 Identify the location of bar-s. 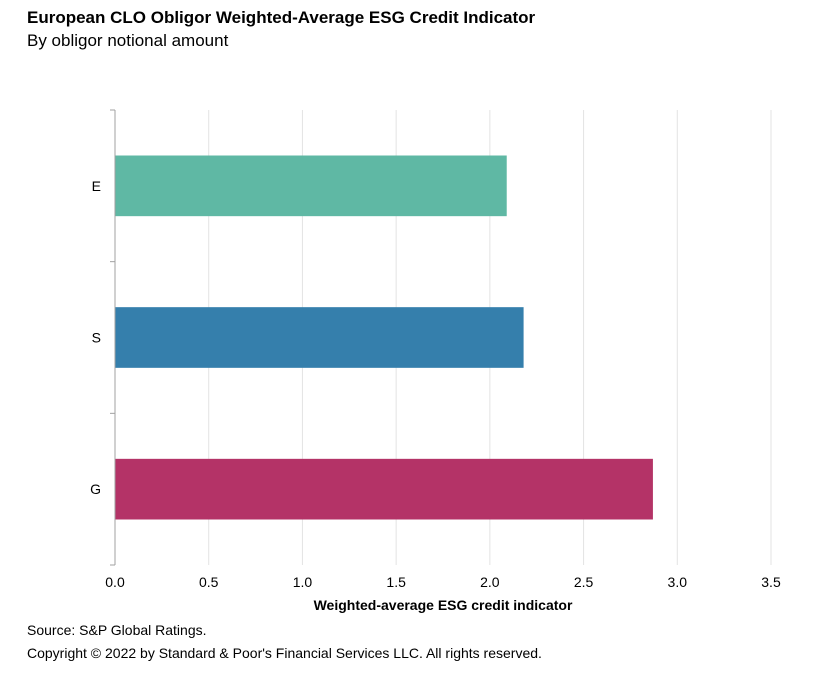
(319, 337).